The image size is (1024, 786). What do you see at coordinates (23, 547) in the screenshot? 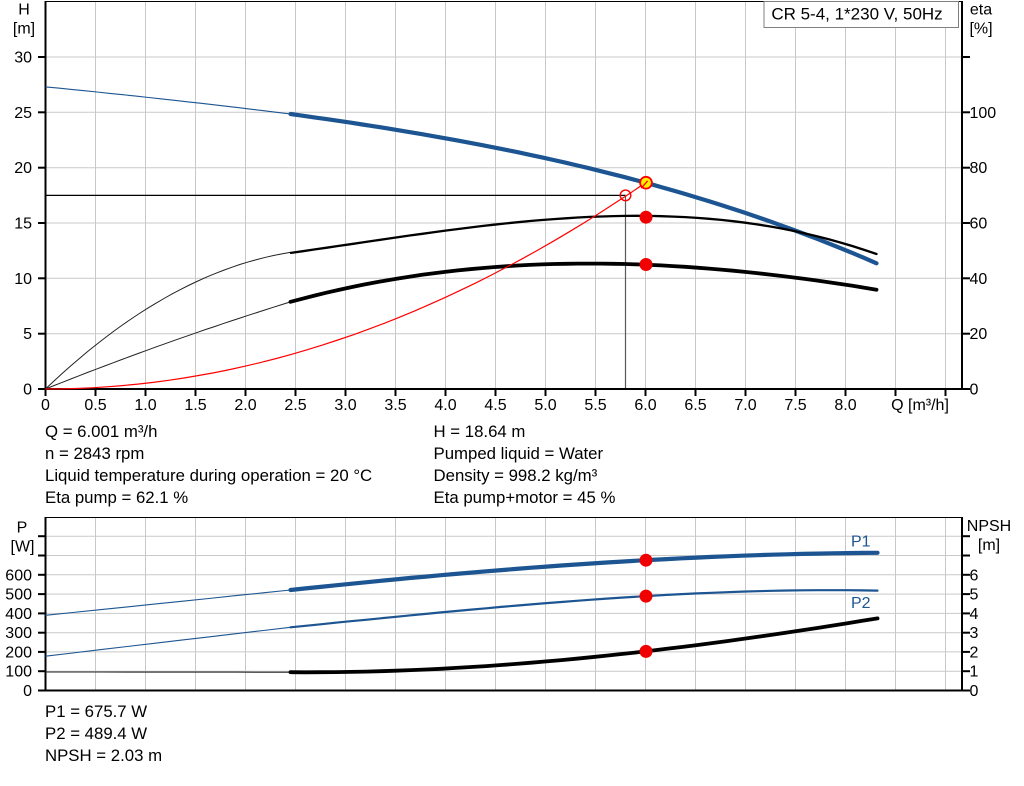
I see `svg-text: [W]` at bounding box center [23, 547].